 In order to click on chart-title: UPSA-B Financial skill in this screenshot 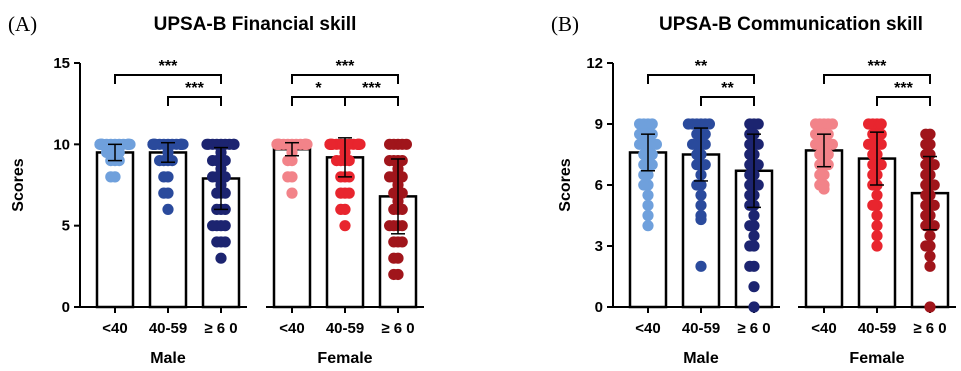, I will do `click(255, 24)`.